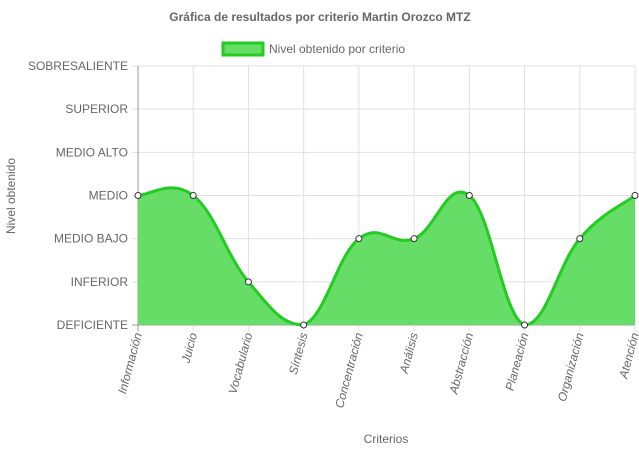 This screenshot has width=639, height=452. What do you see at coordinates (349, 370) in the screenshot?
I see `x-tick-label: Concentración` at bounding box center [349, 370].